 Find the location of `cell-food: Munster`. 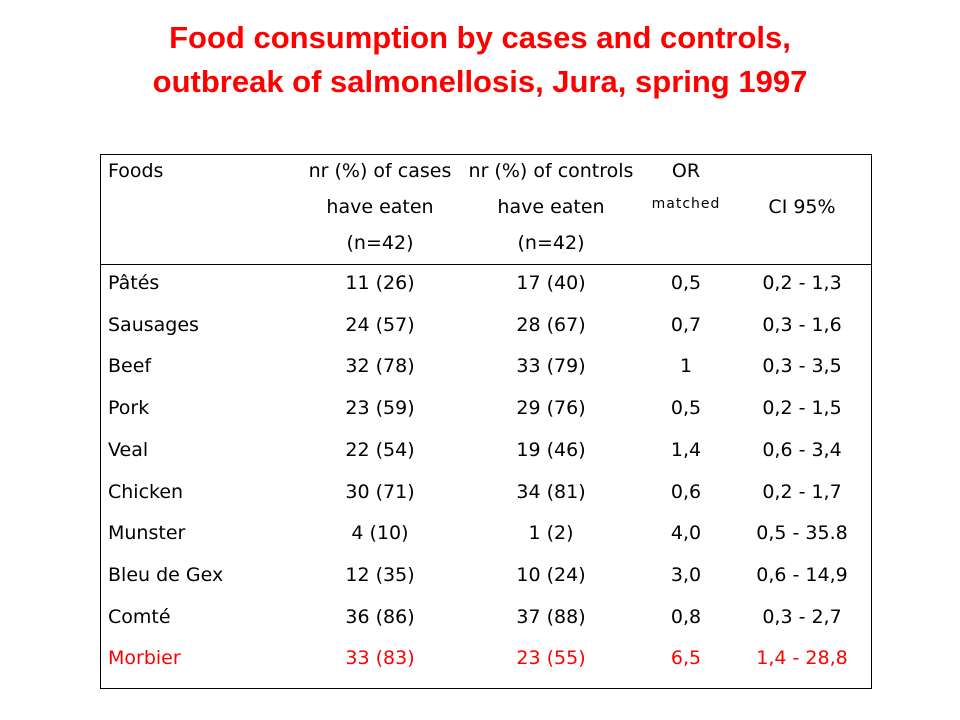

cell-food: Munster is located at coordinates (147, 533).